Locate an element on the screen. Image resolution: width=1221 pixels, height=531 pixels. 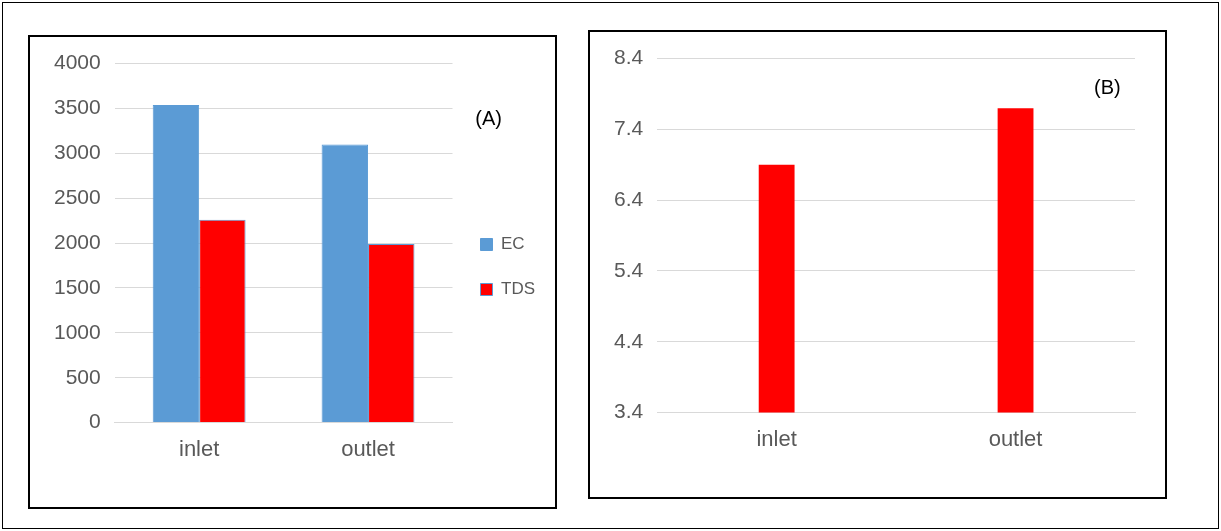
legend-label: EC is located at coordinates (513, 244).